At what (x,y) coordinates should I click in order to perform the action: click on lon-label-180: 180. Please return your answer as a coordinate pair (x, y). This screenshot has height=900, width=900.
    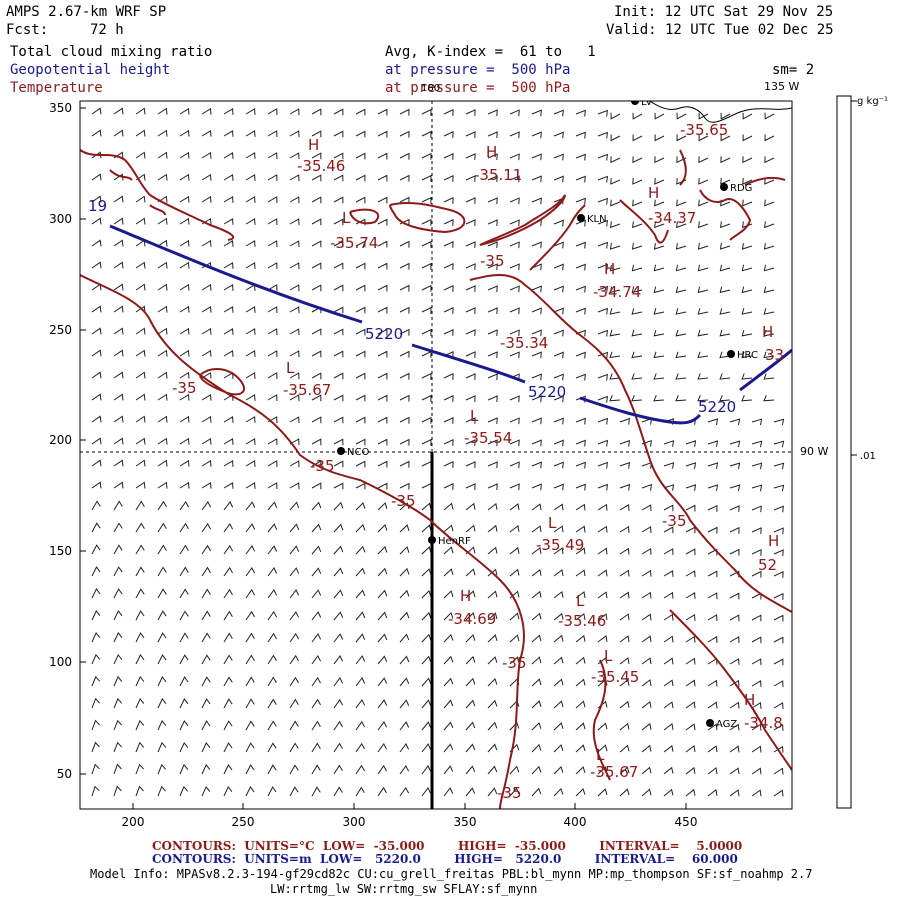
    Looking at the image, I should click on (430, 88).